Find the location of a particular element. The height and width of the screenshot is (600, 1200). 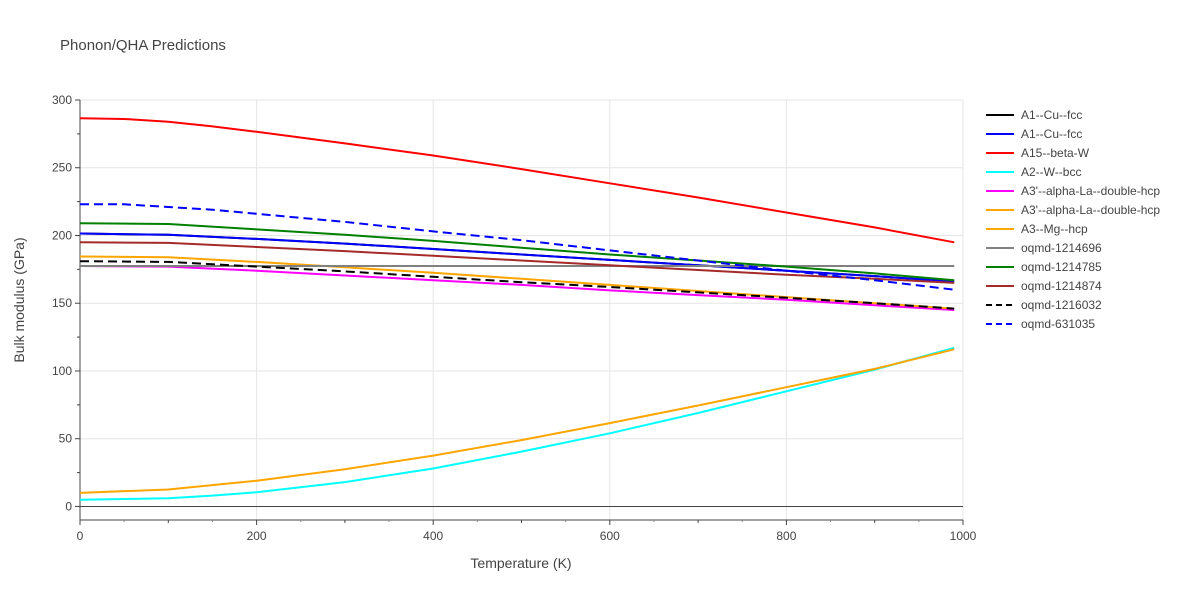

y-axis-ticks: 0 50 100 150 200 250 300 is located at coordinates (66, 303).